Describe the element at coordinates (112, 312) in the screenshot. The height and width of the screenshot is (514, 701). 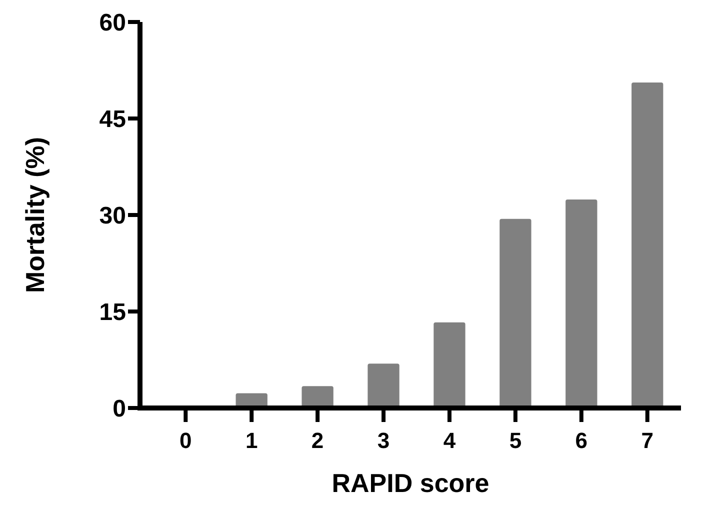
I see `y-tick-label: 15` at that location.